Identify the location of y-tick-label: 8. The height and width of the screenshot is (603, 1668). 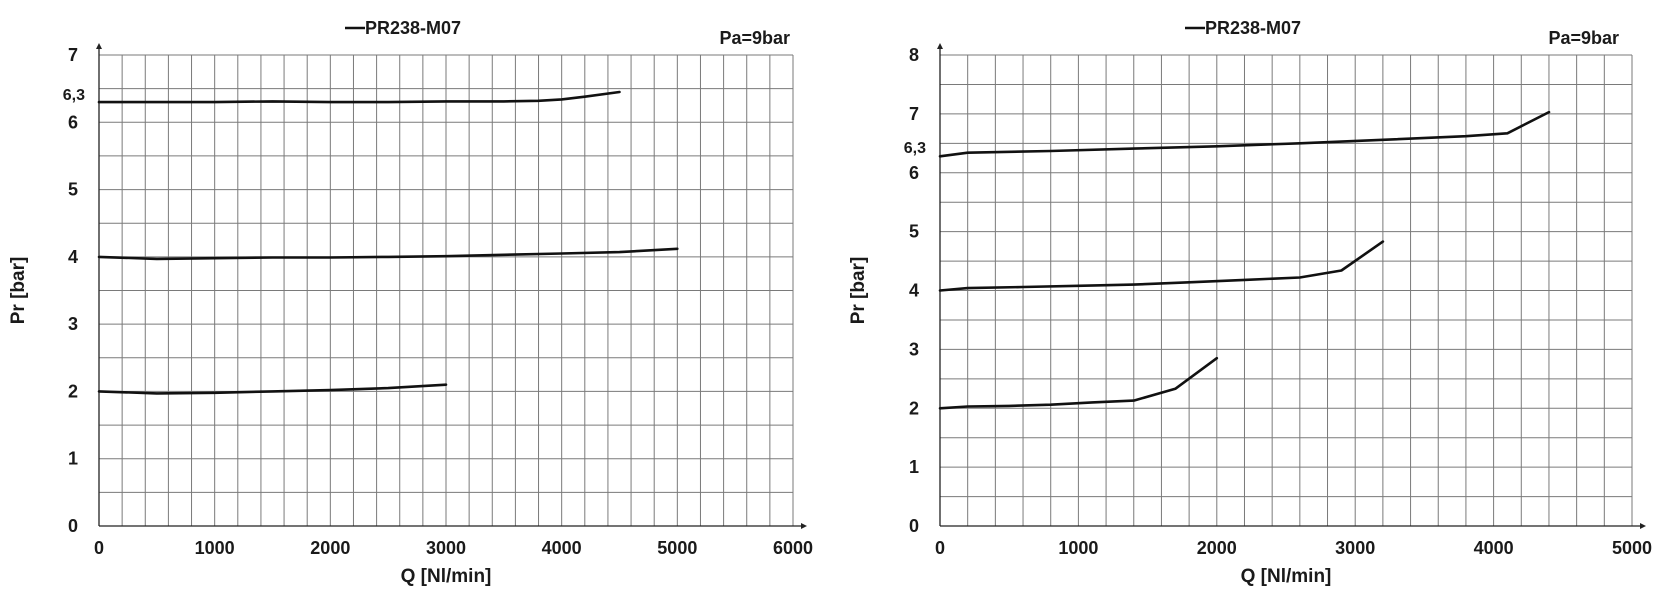
(914, 55).